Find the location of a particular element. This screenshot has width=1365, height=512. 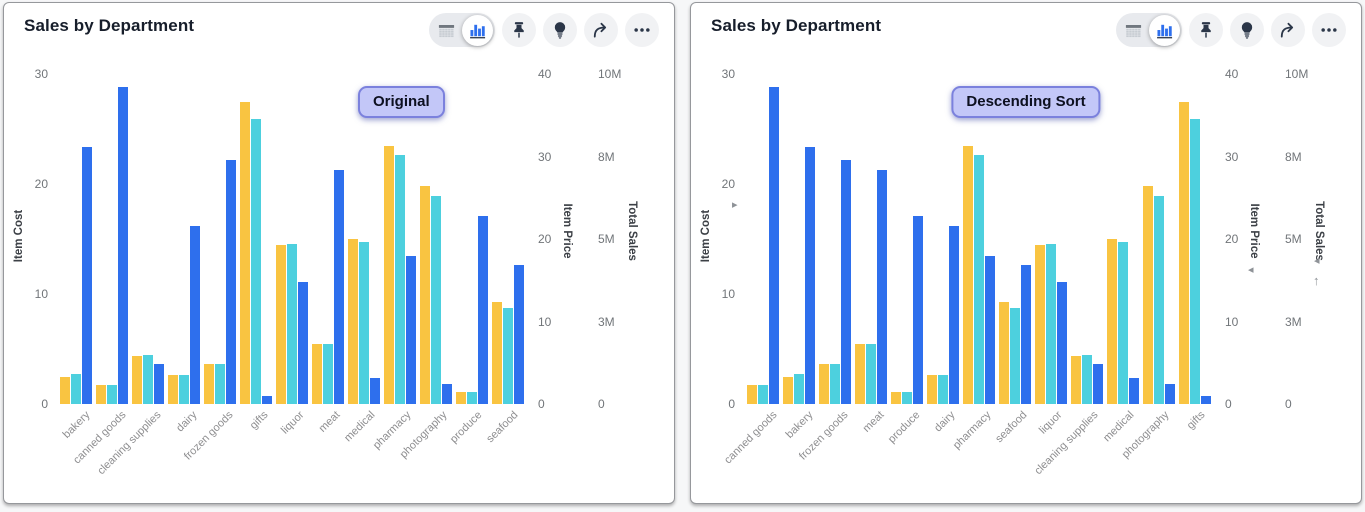

sort-indicator-total-sales-direction: ↑ is located at coordinates (1316, 280).